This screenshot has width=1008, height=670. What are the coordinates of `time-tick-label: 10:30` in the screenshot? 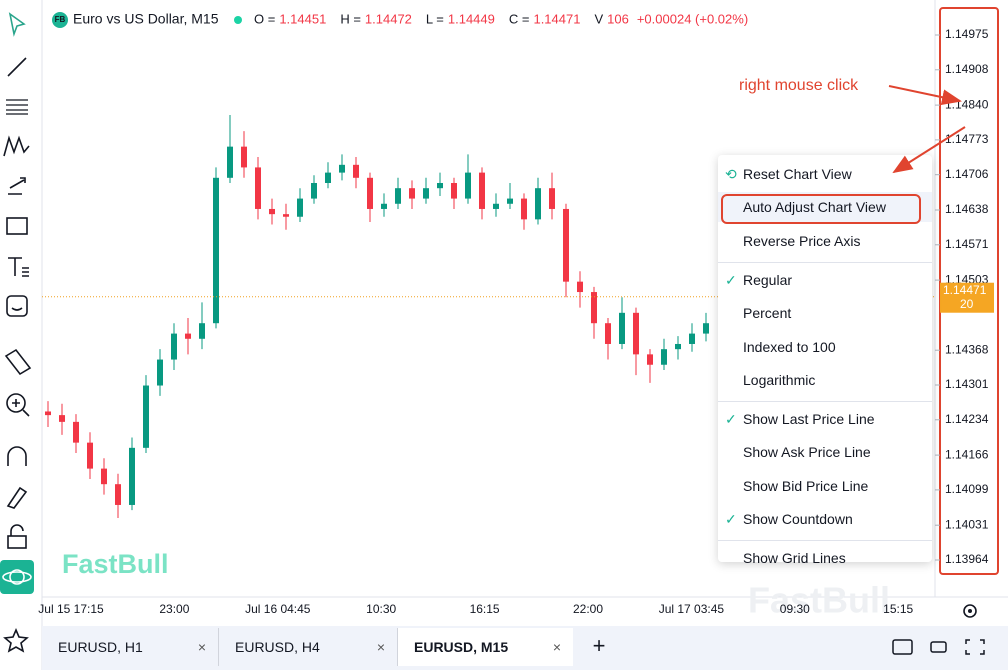 It's located at (381, 609).